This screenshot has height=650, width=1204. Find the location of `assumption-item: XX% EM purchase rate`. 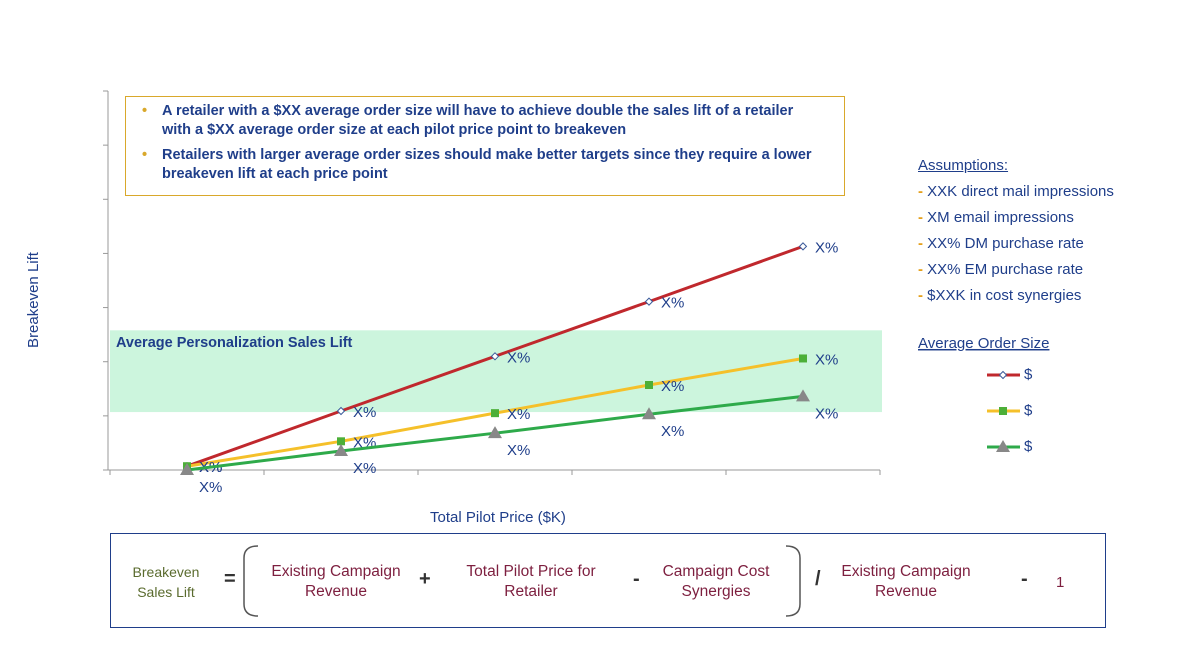

assumption-item: XX% EM purchase rate is located at coordinates (1016, 270).